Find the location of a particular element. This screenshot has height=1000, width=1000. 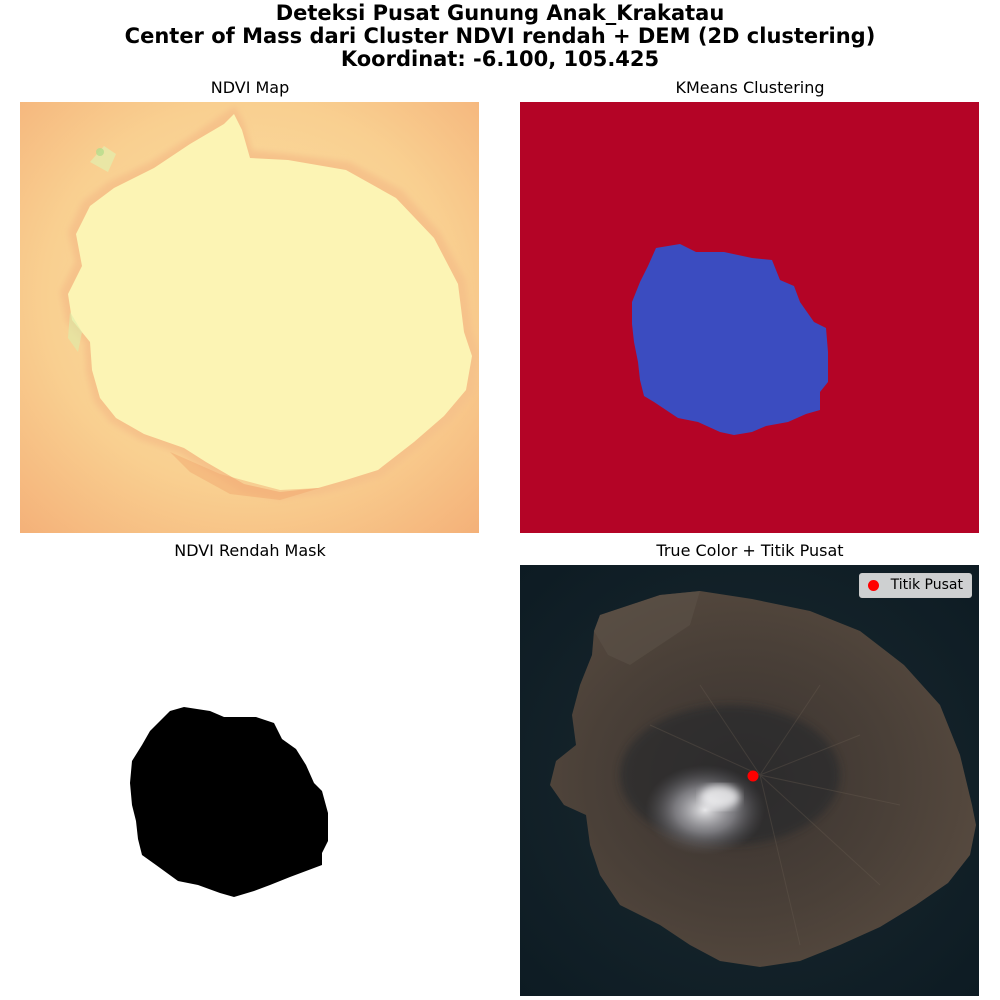

true-color-title: True Color + Titik Pusat is located at coordinates (750, 550).